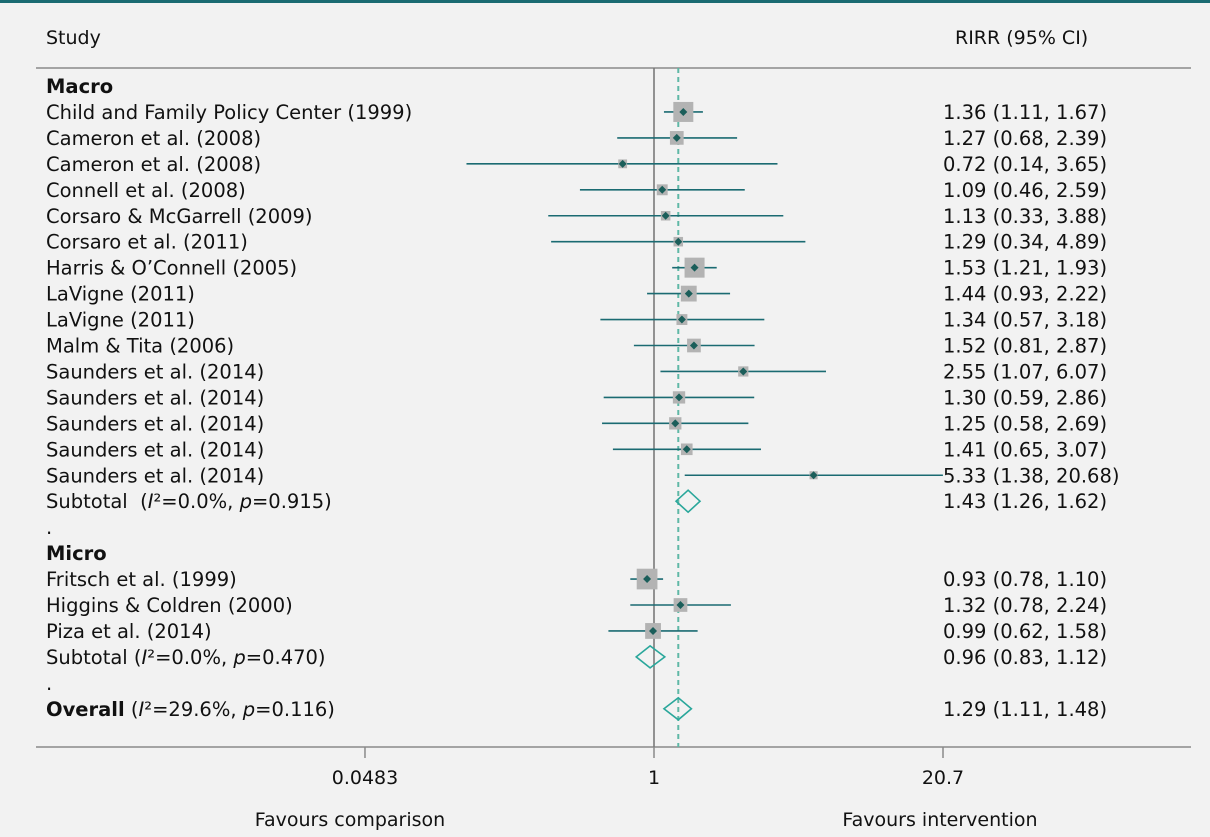 The width and height of the screenshot is (1210, 837). What do you see at coordinates (140, 346) in the screenshot?
I see `study-label: Malm & Tita (2006)` at bounding box center [140, 346].